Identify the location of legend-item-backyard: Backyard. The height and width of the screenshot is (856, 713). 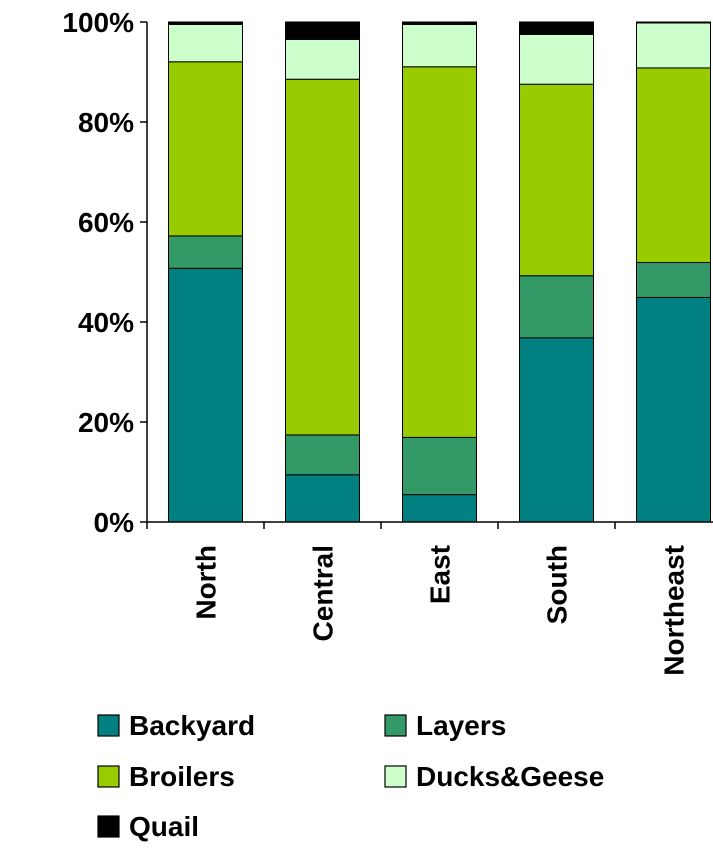
(176, 725).